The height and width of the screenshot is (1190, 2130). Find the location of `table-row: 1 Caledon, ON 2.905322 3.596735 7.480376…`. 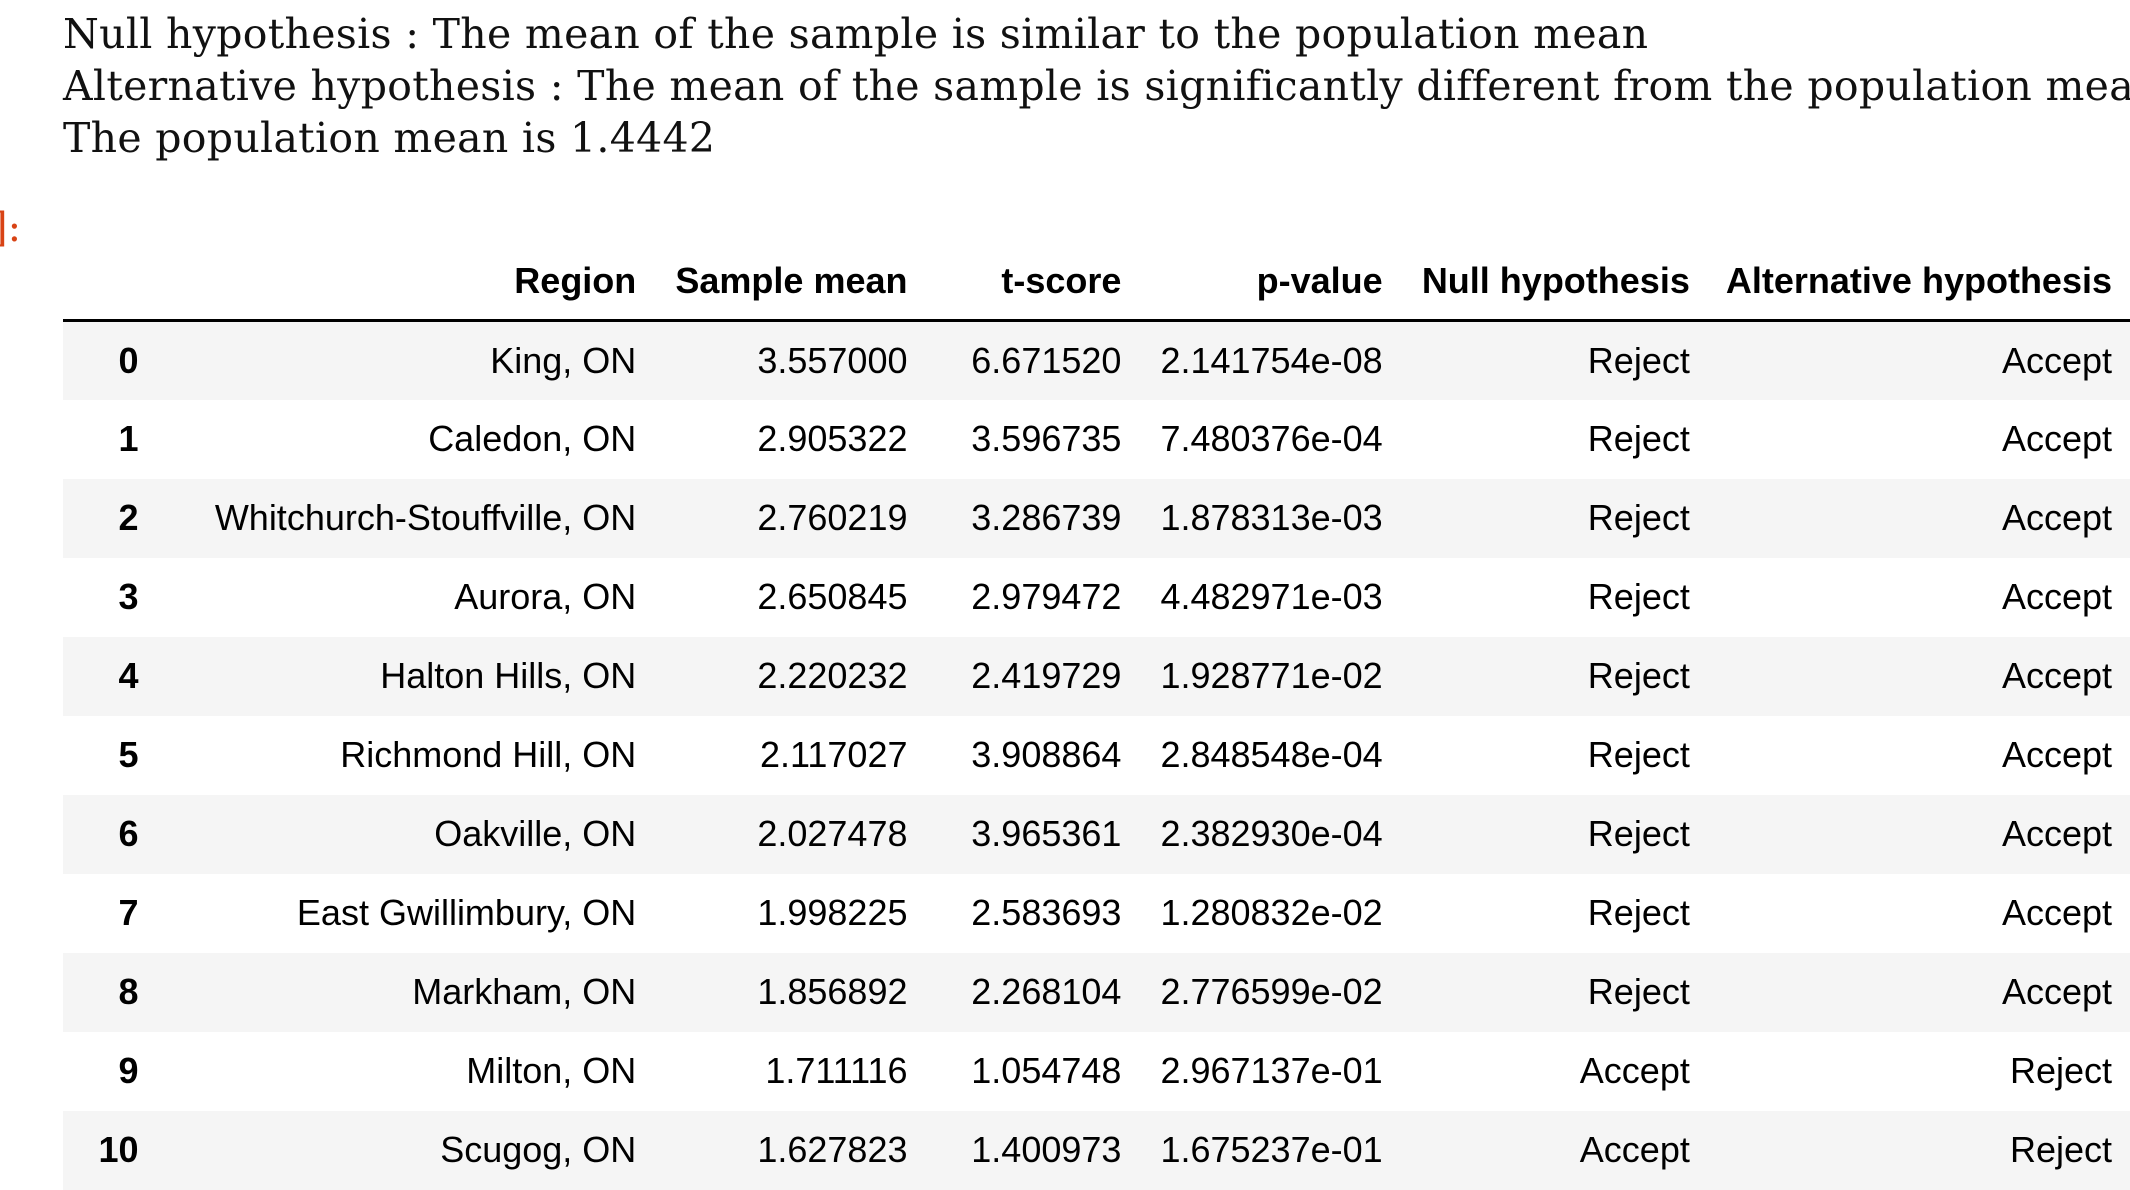

table-row: 1 Caledon, ON 2.905322 3.596735 7.480376… is located at coordinates (1096, 439).